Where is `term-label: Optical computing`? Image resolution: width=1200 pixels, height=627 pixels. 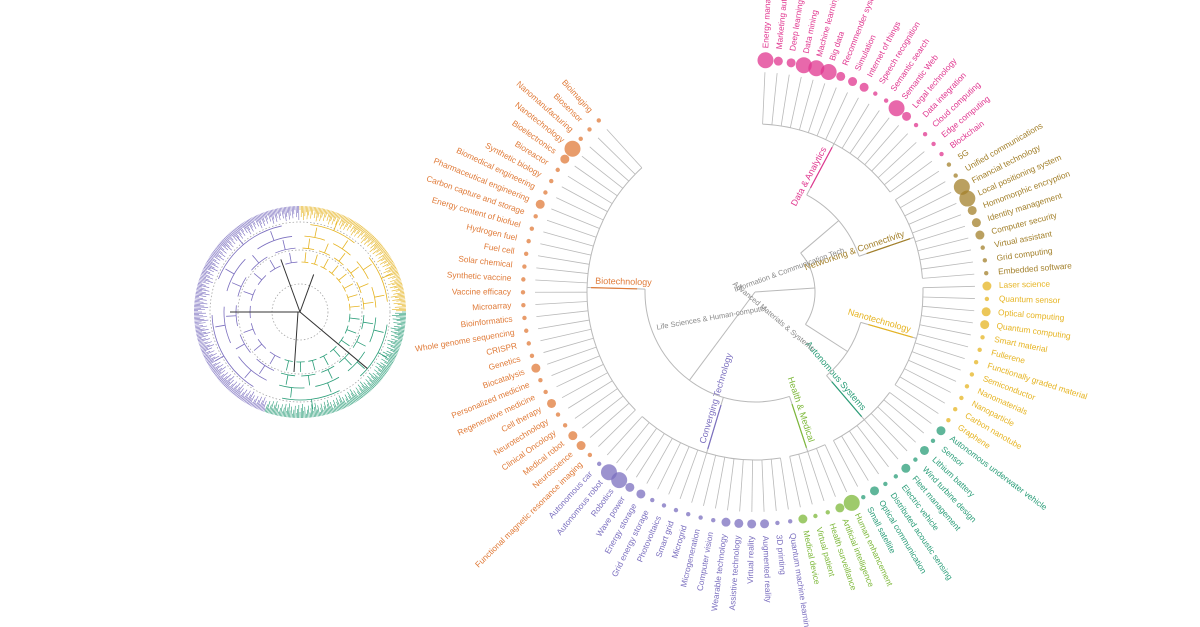
term-label: Optical computing is located at coordinates (1031, 315).